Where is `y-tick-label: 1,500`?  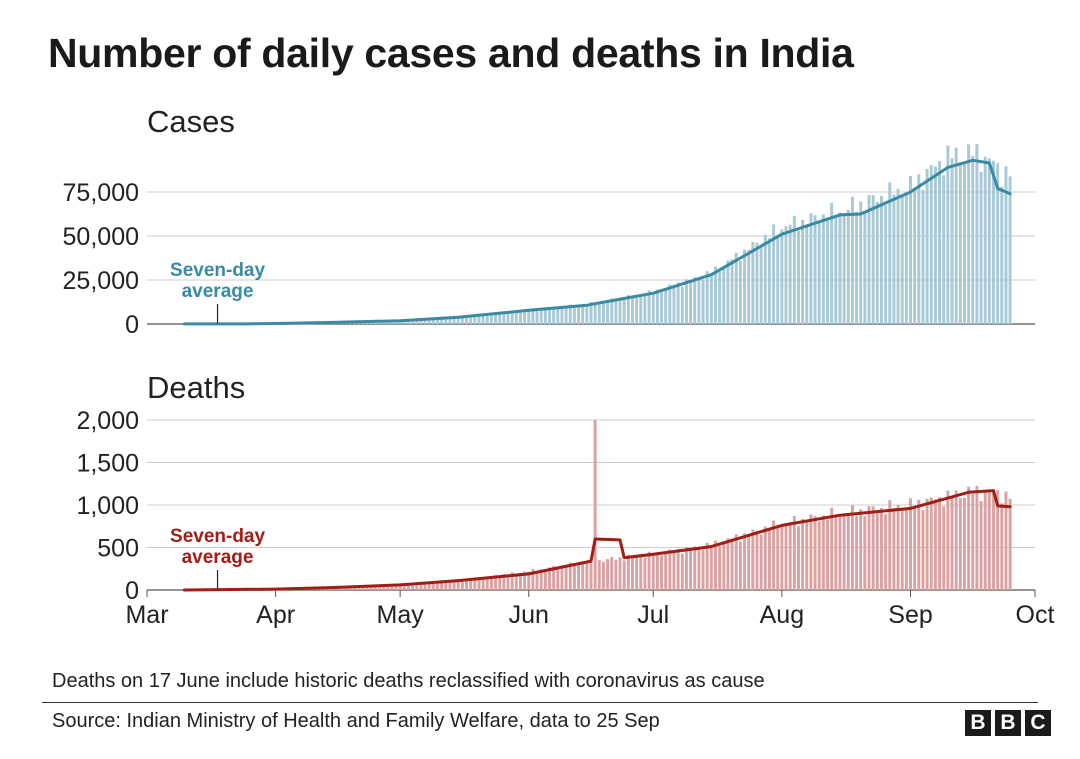 y-tick-label: 1,500 is located at coordinates (107, 464).